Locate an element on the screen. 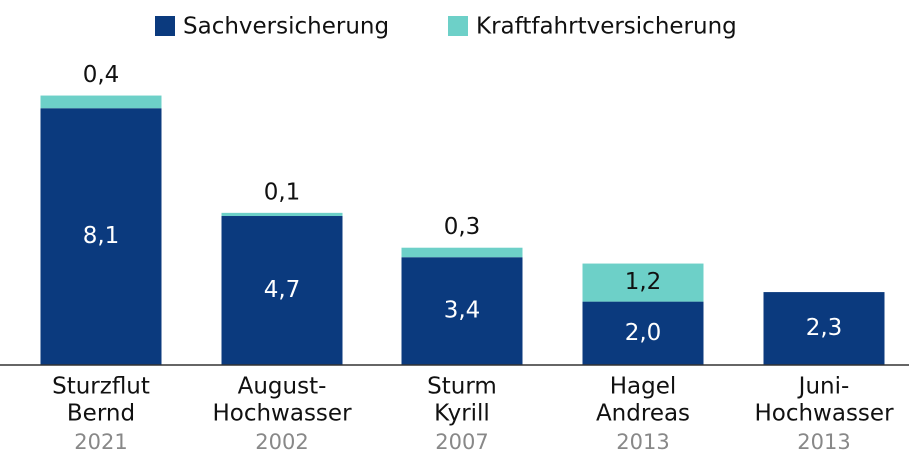 The height and width of the screenshot is (457, 909). x-tick-year: 2002 is located at coordinates (281, 442).